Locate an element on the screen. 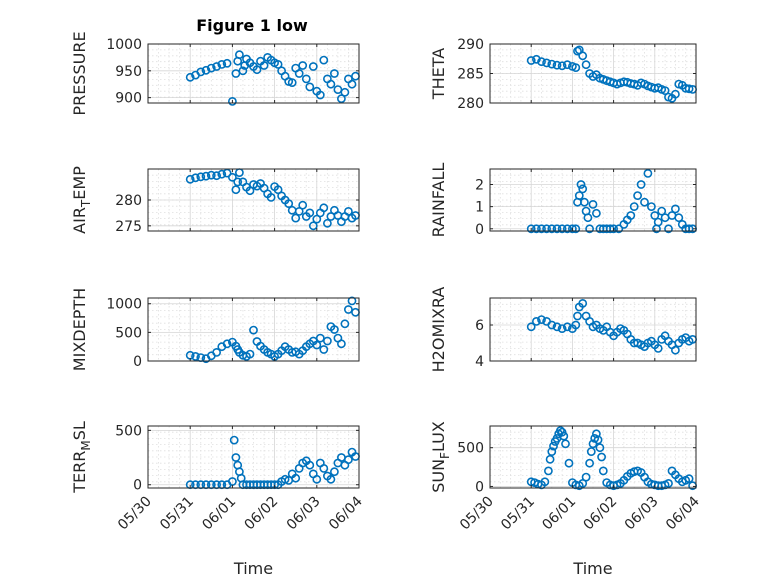 Image resolution: width=778 pixels, height=583 pixels. ylabel-terr-msl: TERRMSL is located at coordinates (81, 457).